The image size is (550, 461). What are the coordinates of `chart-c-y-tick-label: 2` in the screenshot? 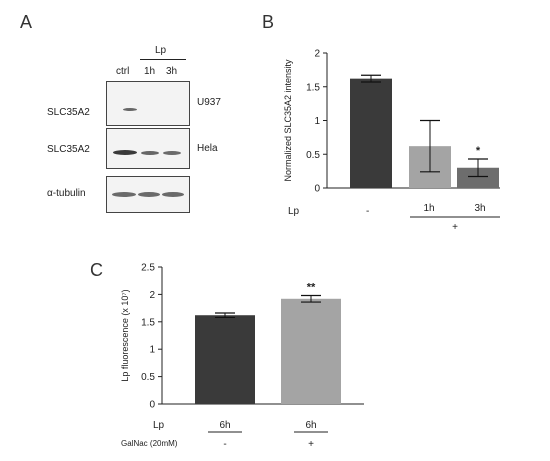 It's located at (152, 295).